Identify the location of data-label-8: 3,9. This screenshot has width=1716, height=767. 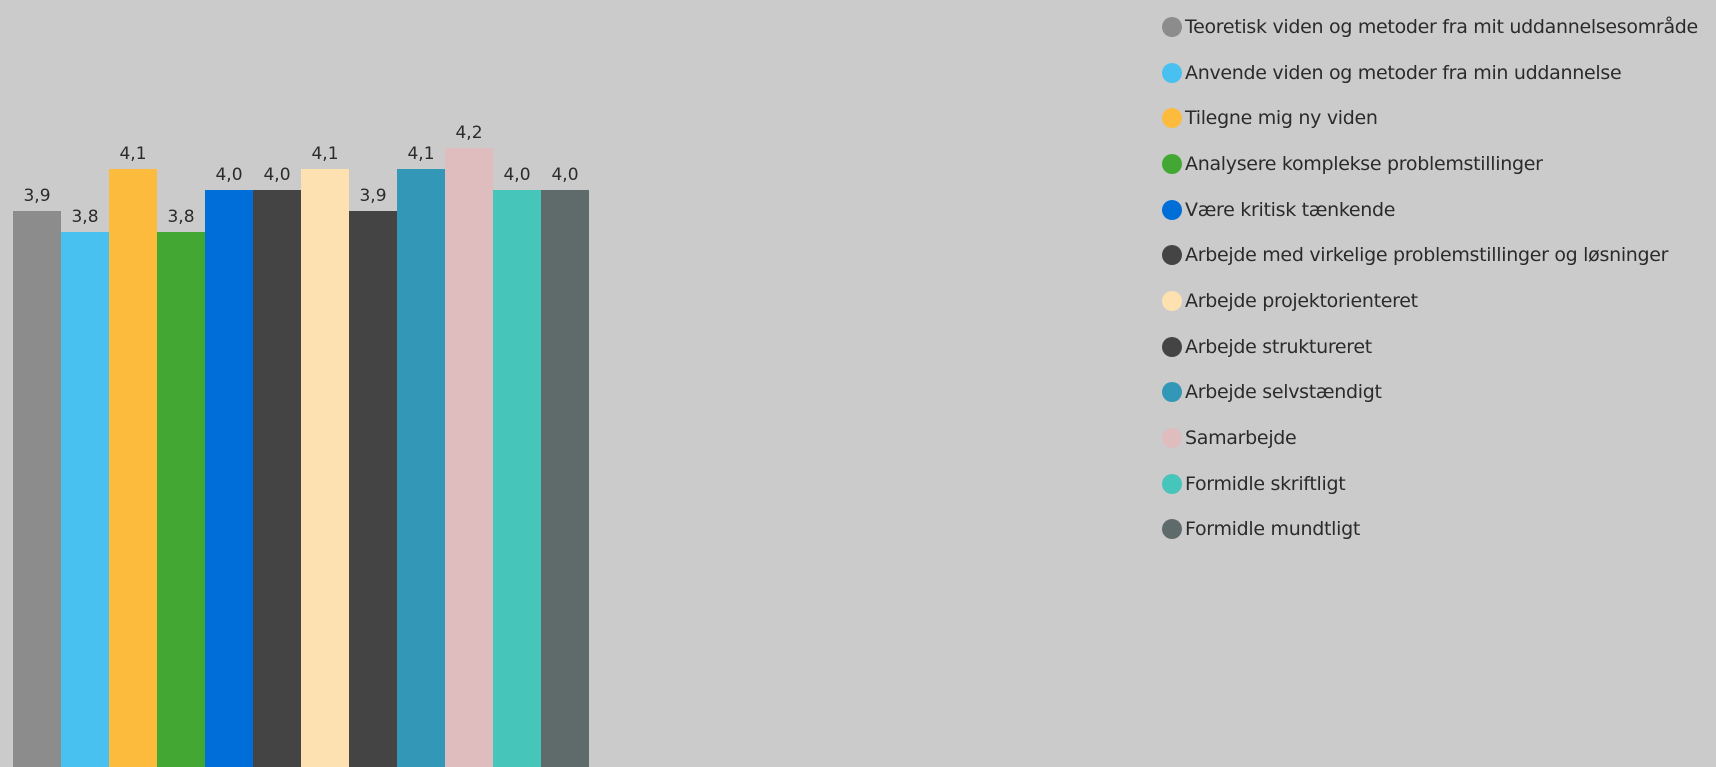
(372, 196).